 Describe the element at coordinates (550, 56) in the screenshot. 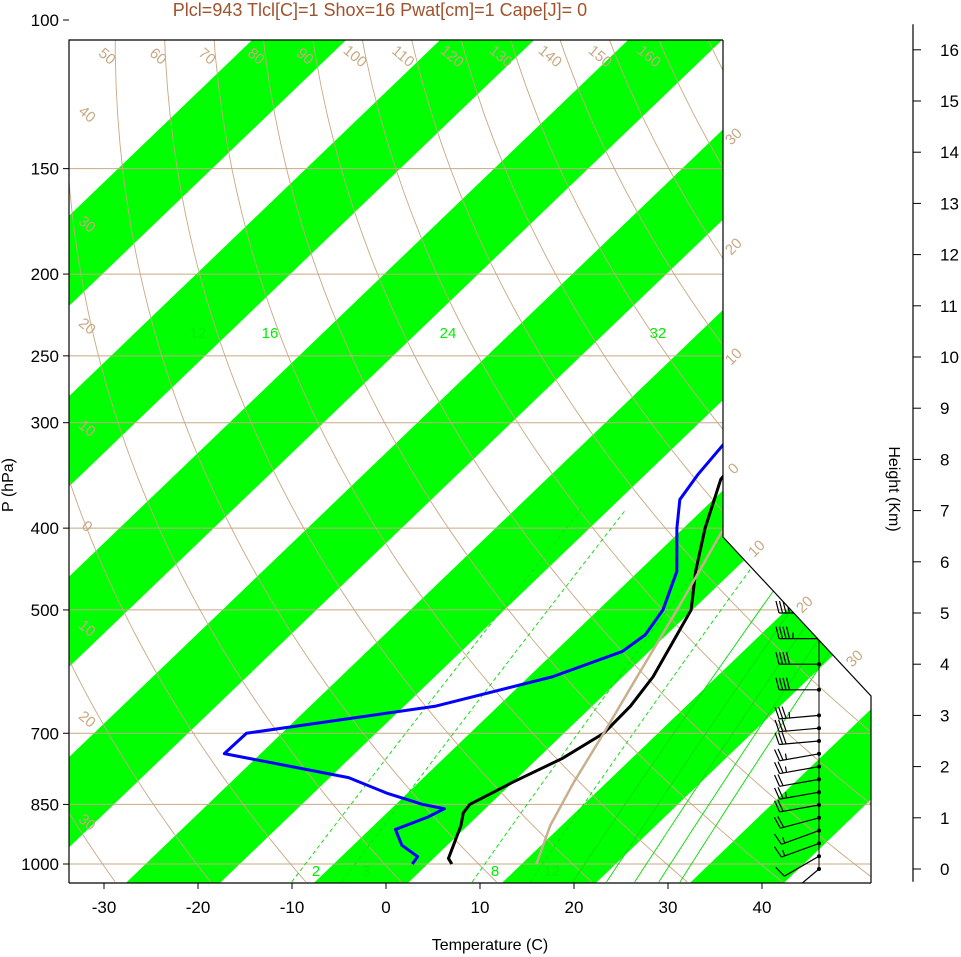

I see `dry-adiabat-label: 140` at that location.